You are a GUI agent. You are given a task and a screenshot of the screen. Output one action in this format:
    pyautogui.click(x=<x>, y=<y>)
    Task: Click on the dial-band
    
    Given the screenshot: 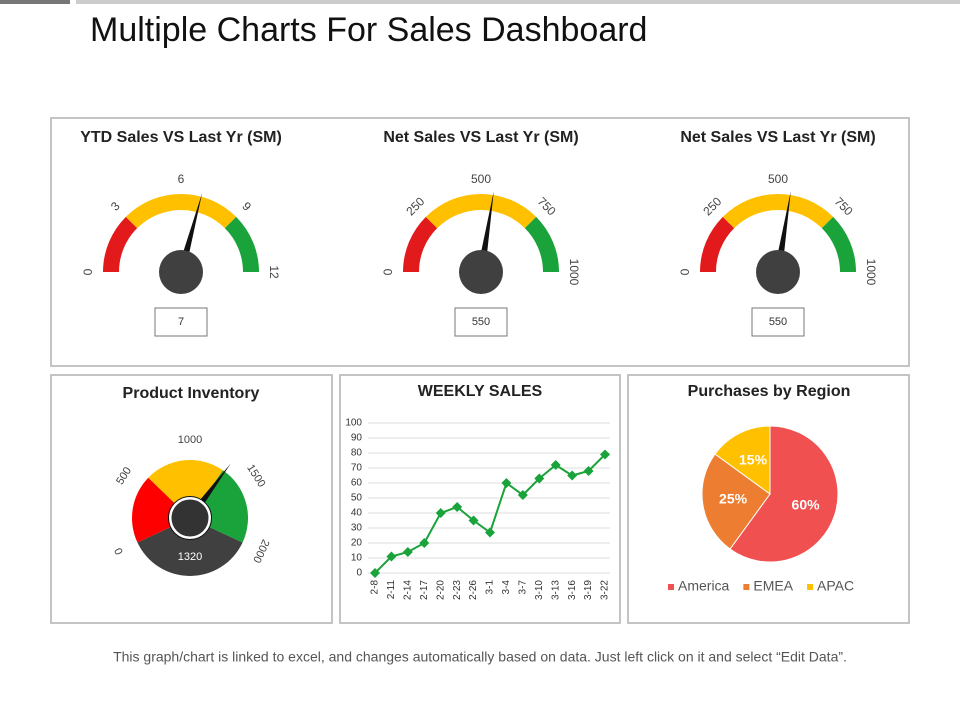 What is the action you would take?
    pyautogui.click(x=161, y=510)
    